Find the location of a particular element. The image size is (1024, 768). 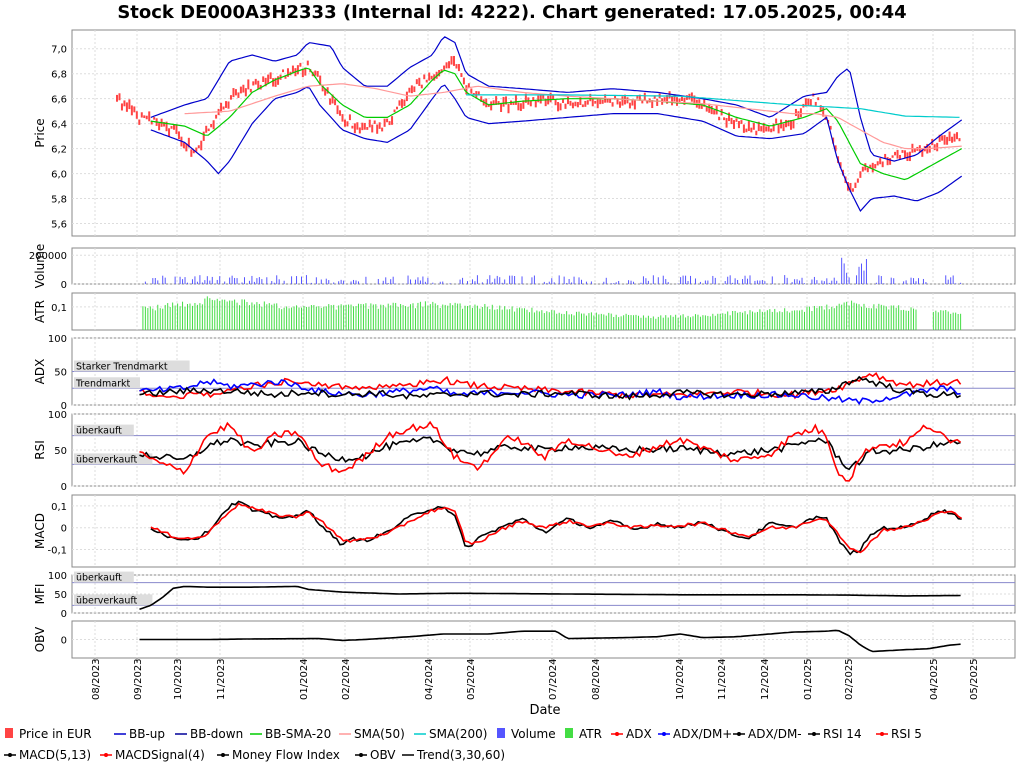

legend-label: ADX/DM- is located at coordinates (775, 734).